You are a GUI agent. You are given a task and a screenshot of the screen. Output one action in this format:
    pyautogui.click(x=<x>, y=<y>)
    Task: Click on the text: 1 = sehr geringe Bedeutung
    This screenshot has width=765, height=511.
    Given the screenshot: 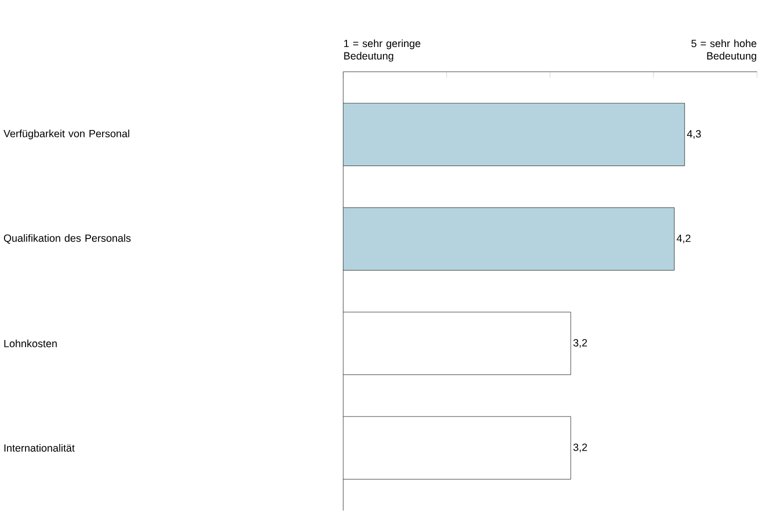 What is the action you would take?
    pyautogui.click(x=382, y=51)
    